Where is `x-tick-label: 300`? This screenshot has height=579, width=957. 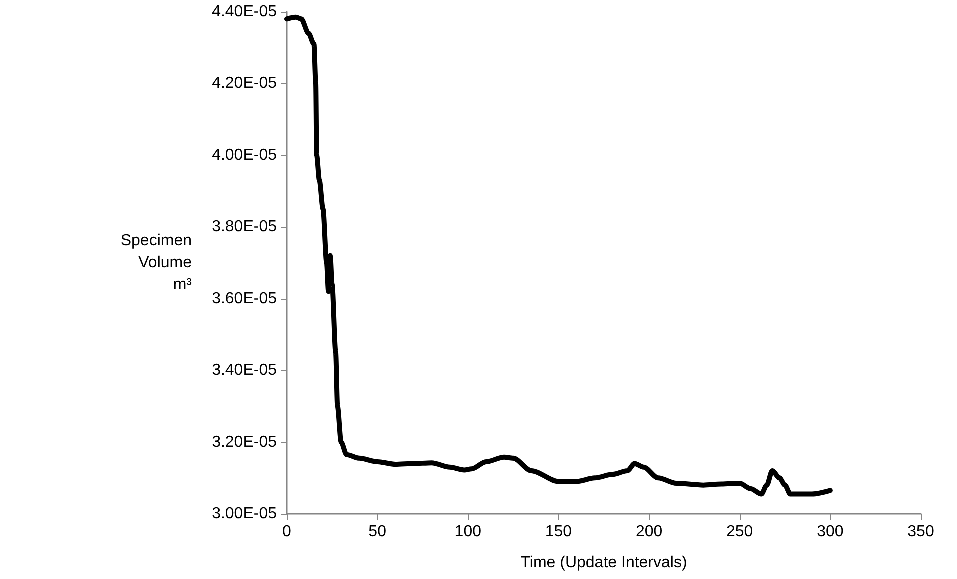 x-tick-label: 300 is located at coordinates (830, 532).